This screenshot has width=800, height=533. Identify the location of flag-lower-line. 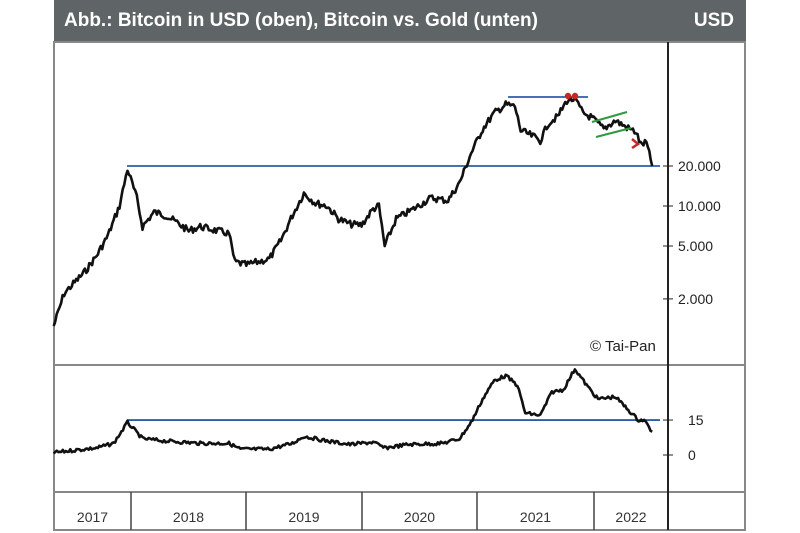
(613, 132).